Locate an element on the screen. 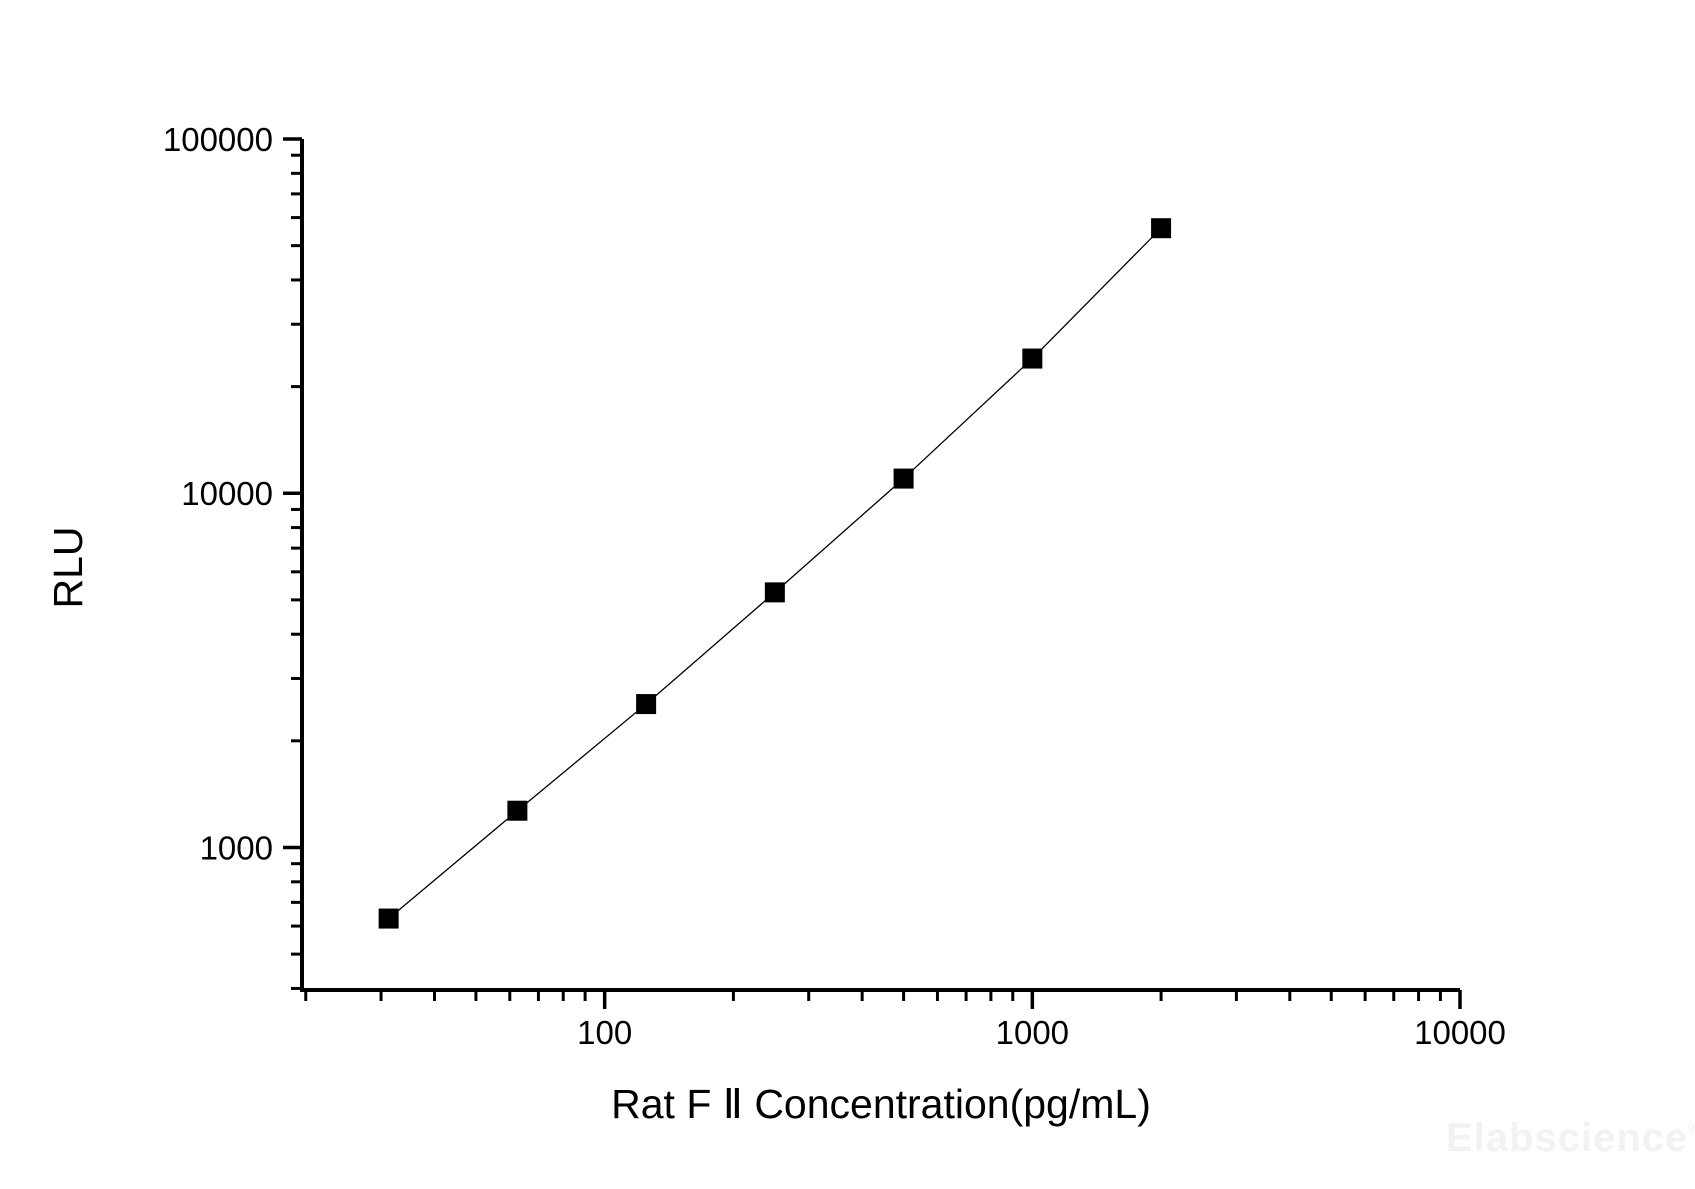  x-axis-title: Rat F Ⅱ Concentration(pg/mL) is located at coordinates (881, 1104).